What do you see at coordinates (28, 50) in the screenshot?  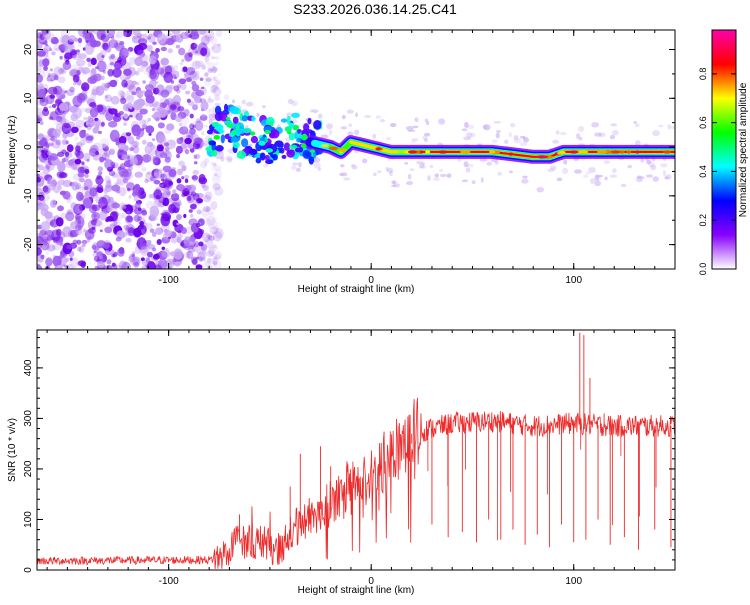 I see `spectrogram-y-tick-label: 20` at bounding box center [28, 50].